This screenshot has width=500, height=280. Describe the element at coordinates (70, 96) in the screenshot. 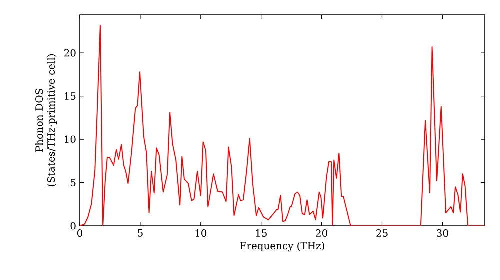

I see `y-tick-label: 15` at that location.